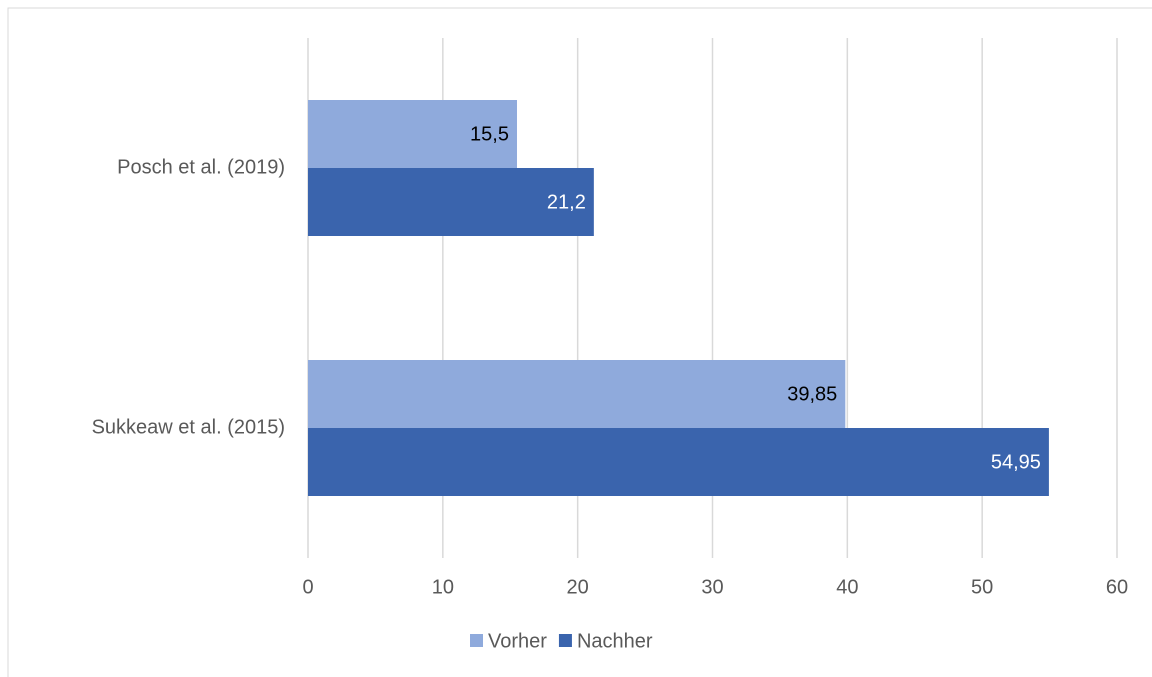  What do you see at coordinates (517, 641) in the screenshot?
I see `legend-label: Vorher` at bounding box center [517, 641].